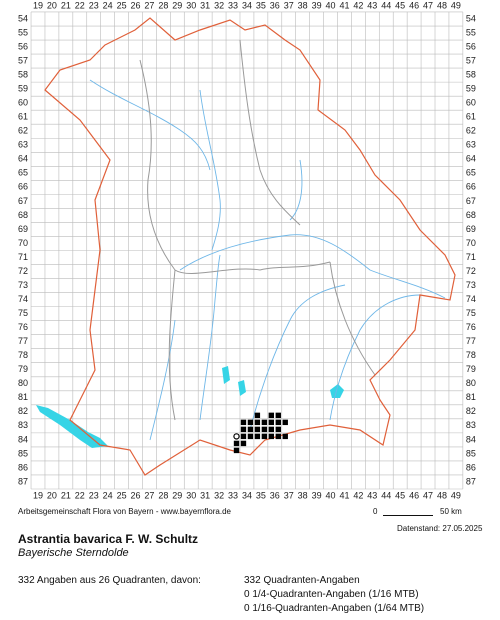 This screenshot has height=620, width=500. Describe the element at coordinates (471, 145) in the screenshot. I see `row-label: 63` at that location.